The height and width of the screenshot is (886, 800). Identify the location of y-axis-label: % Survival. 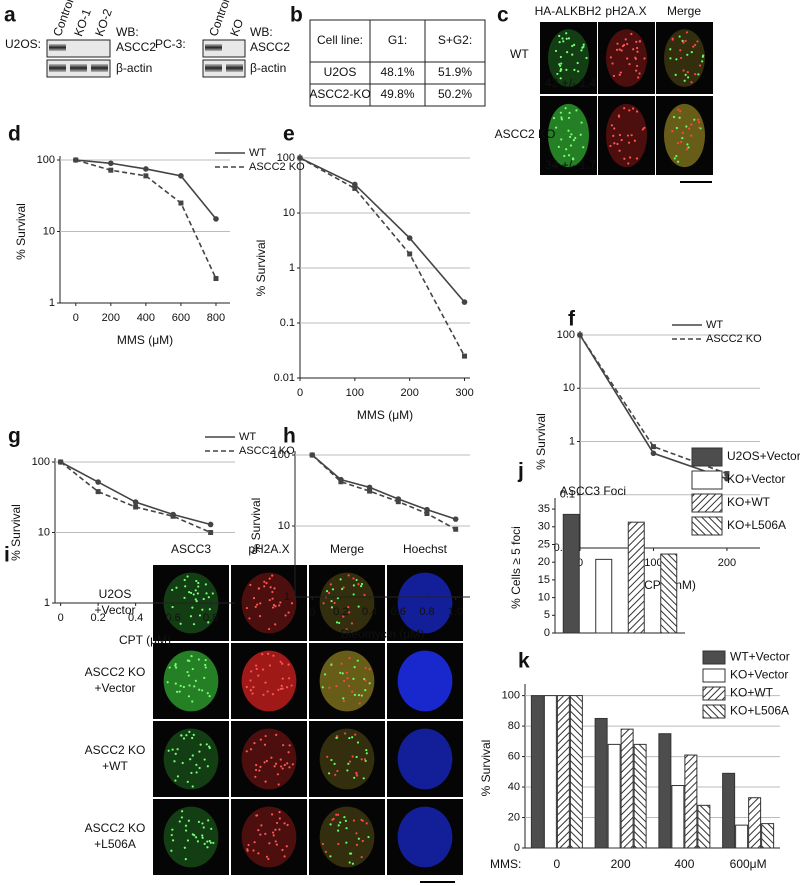
(16, 532).